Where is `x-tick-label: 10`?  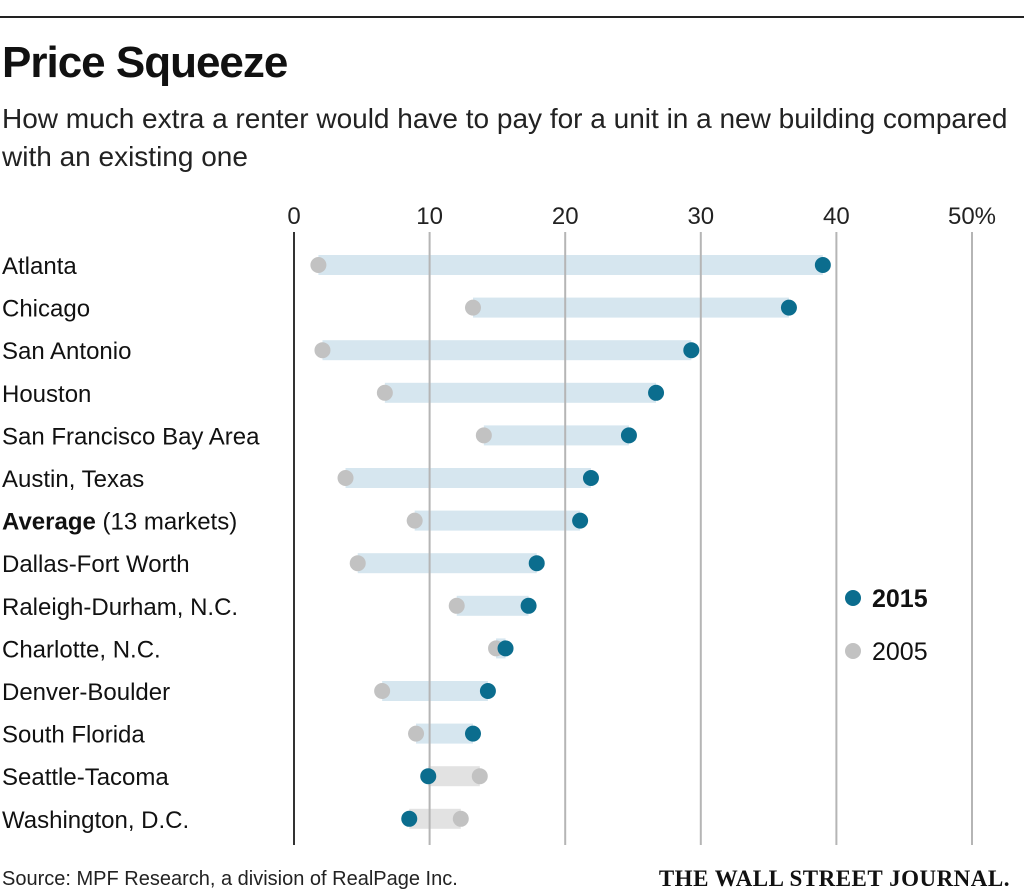
x-tick-label: 10 is located at coordinates (429, 216).